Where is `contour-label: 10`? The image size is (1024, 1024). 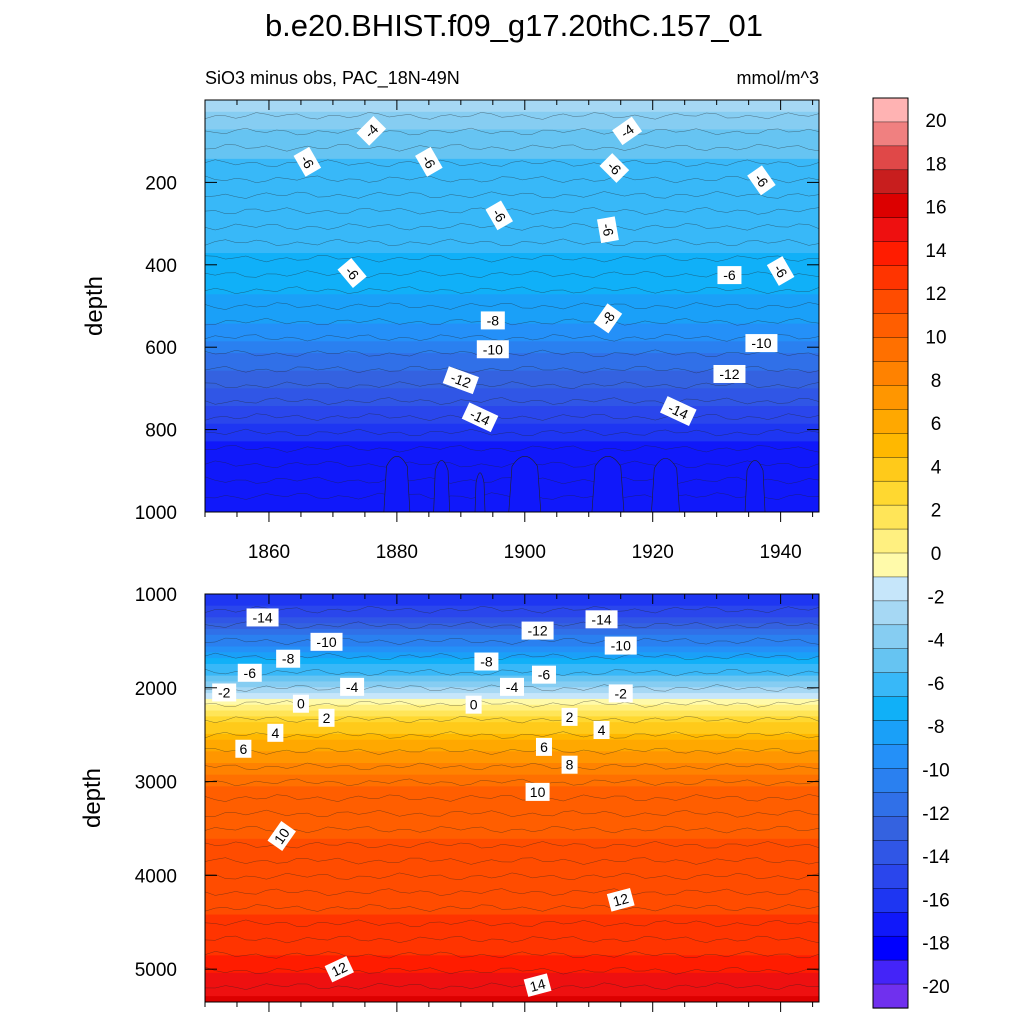 contour-label: 10 is located at coordinates (282, 835).